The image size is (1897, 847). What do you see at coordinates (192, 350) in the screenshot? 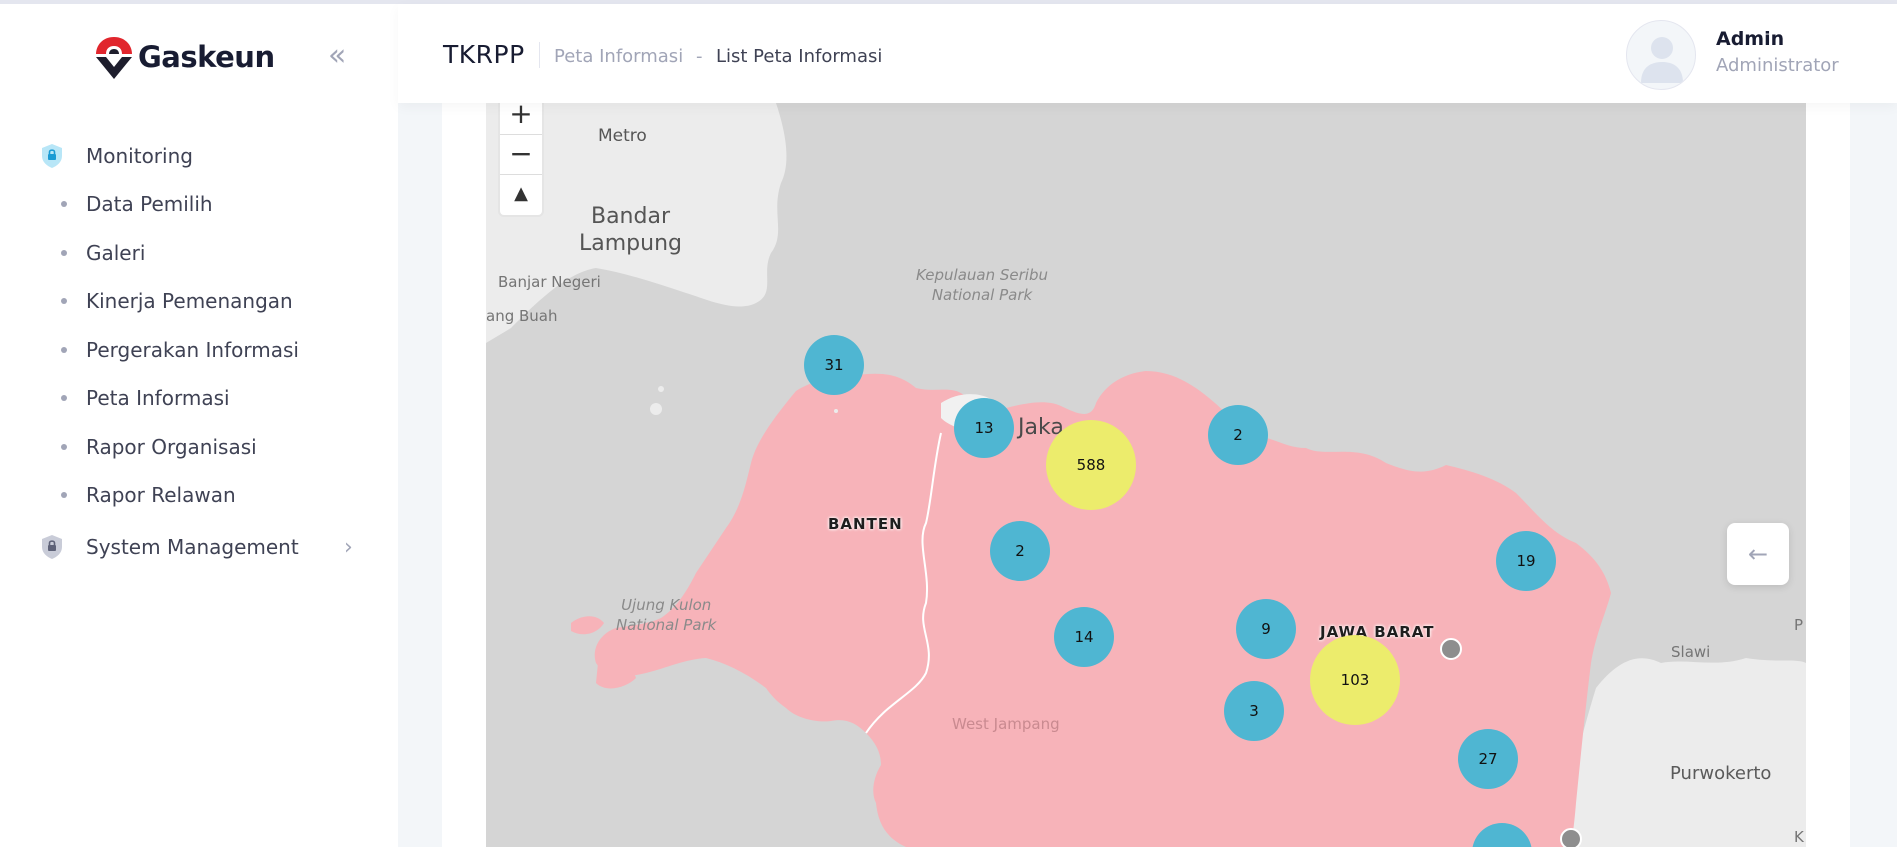
I see `sidebar-item-label: Pergerakan Informasi` at bounding box center [192, 350].